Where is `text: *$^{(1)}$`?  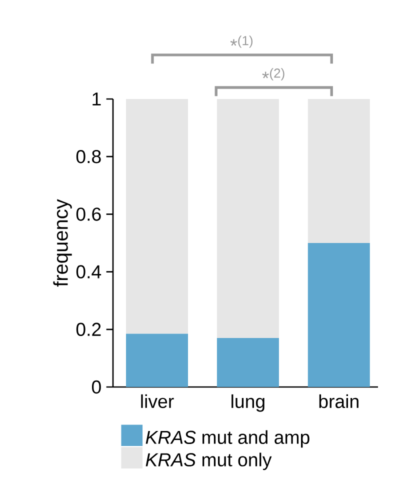 text: *$^{(1)}$ is located at coordinates (241, 42).